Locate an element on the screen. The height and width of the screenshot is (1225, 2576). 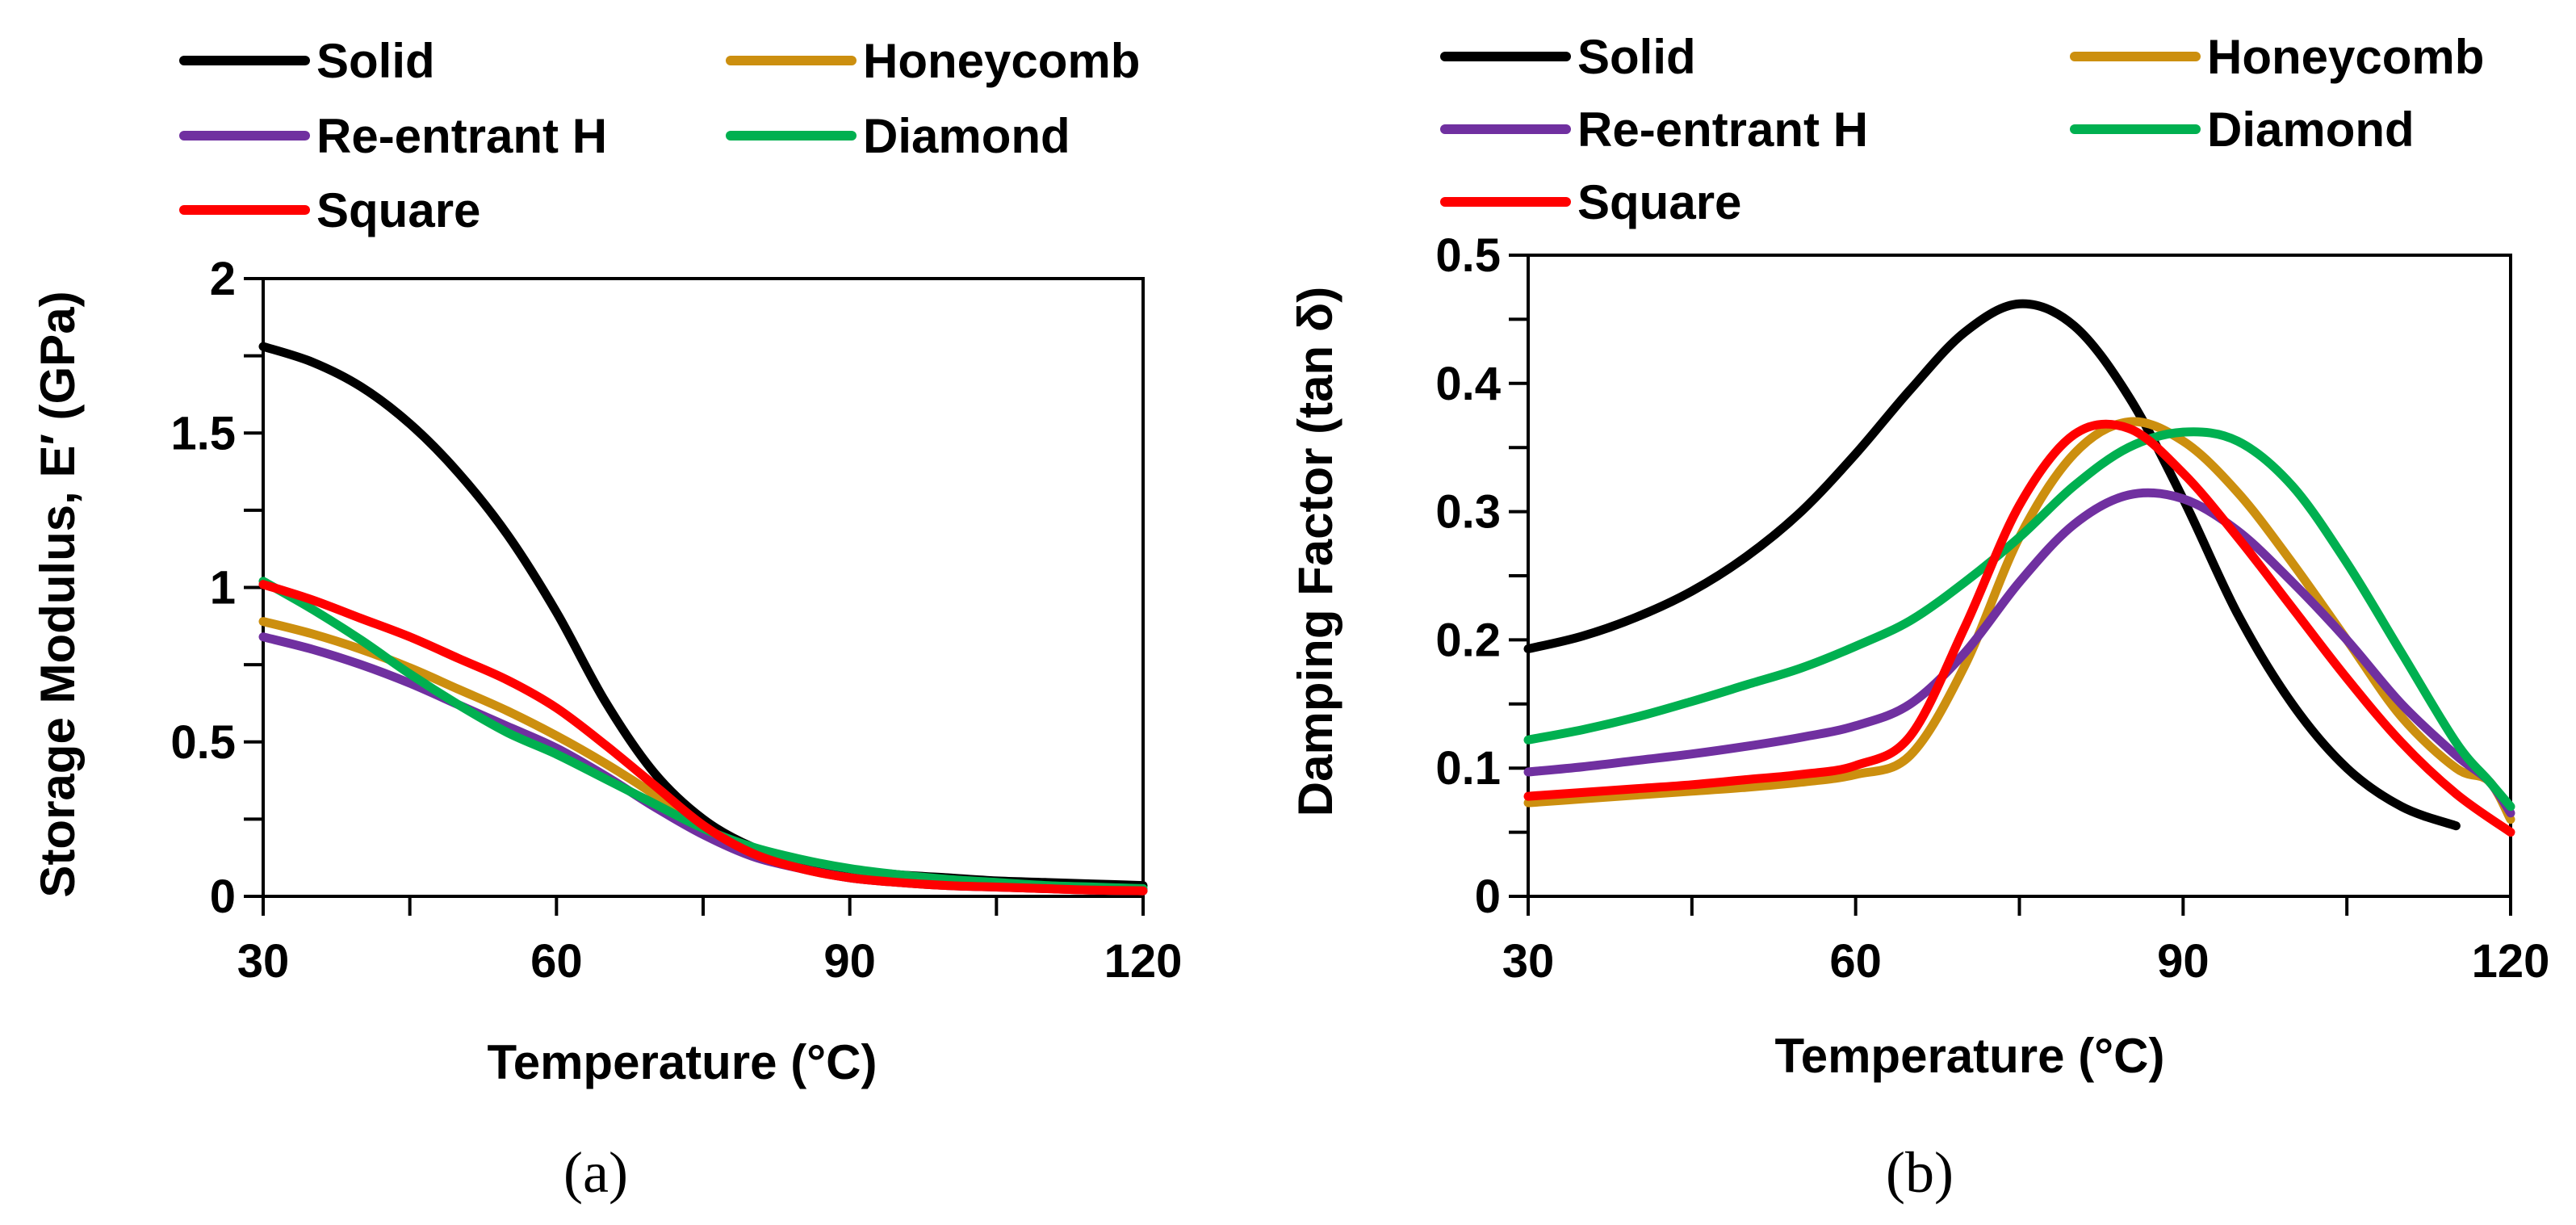
panel-b-y-axis-title: Damping Factor (tan δ) is located at coordinates (1315, 551).